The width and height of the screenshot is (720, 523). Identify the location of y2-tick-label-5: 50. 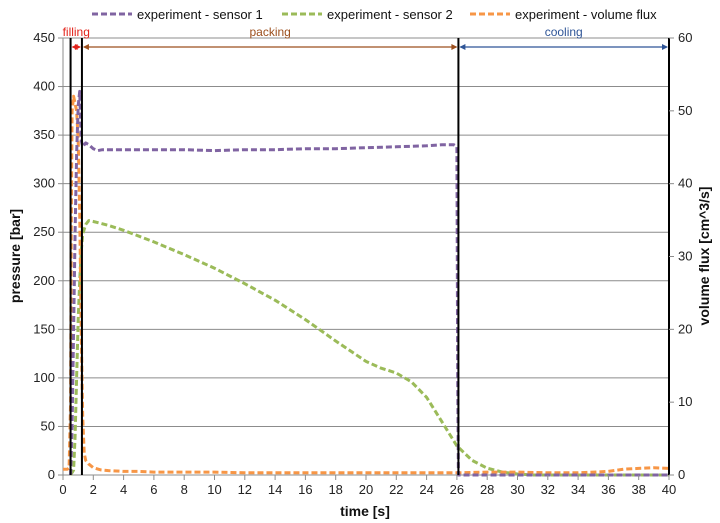
(685, 110).